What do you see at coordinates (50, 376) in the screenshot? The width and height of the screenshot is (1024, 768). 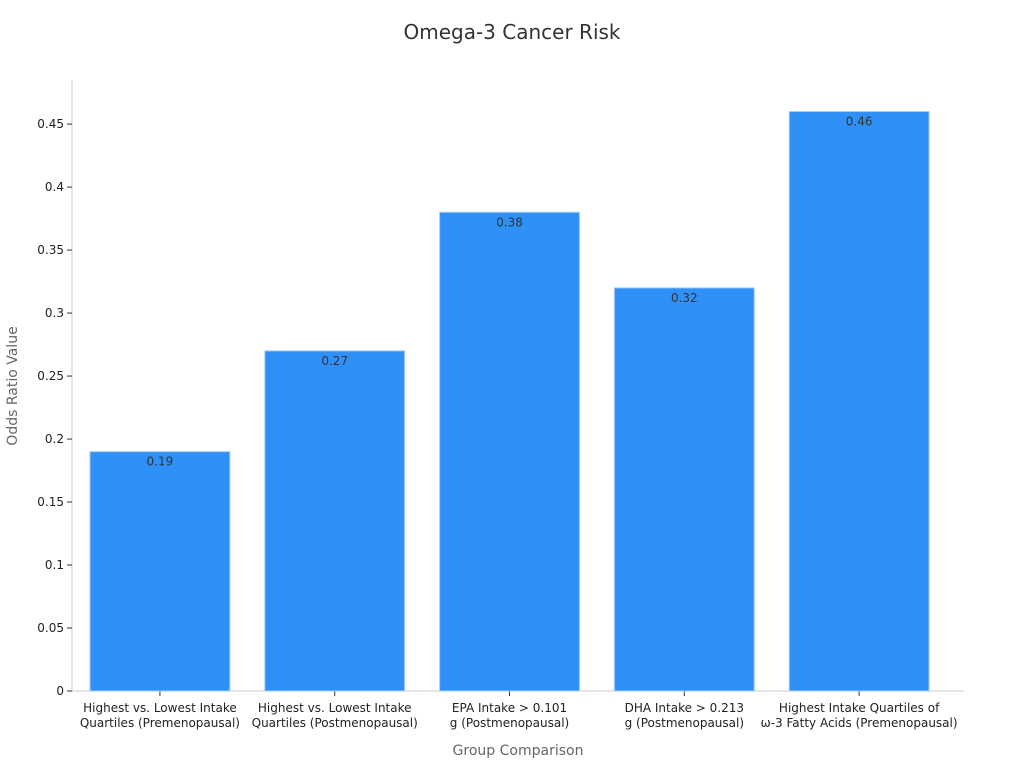 I see `y-tick-label: 0.25` at bounding box center [50, 376].